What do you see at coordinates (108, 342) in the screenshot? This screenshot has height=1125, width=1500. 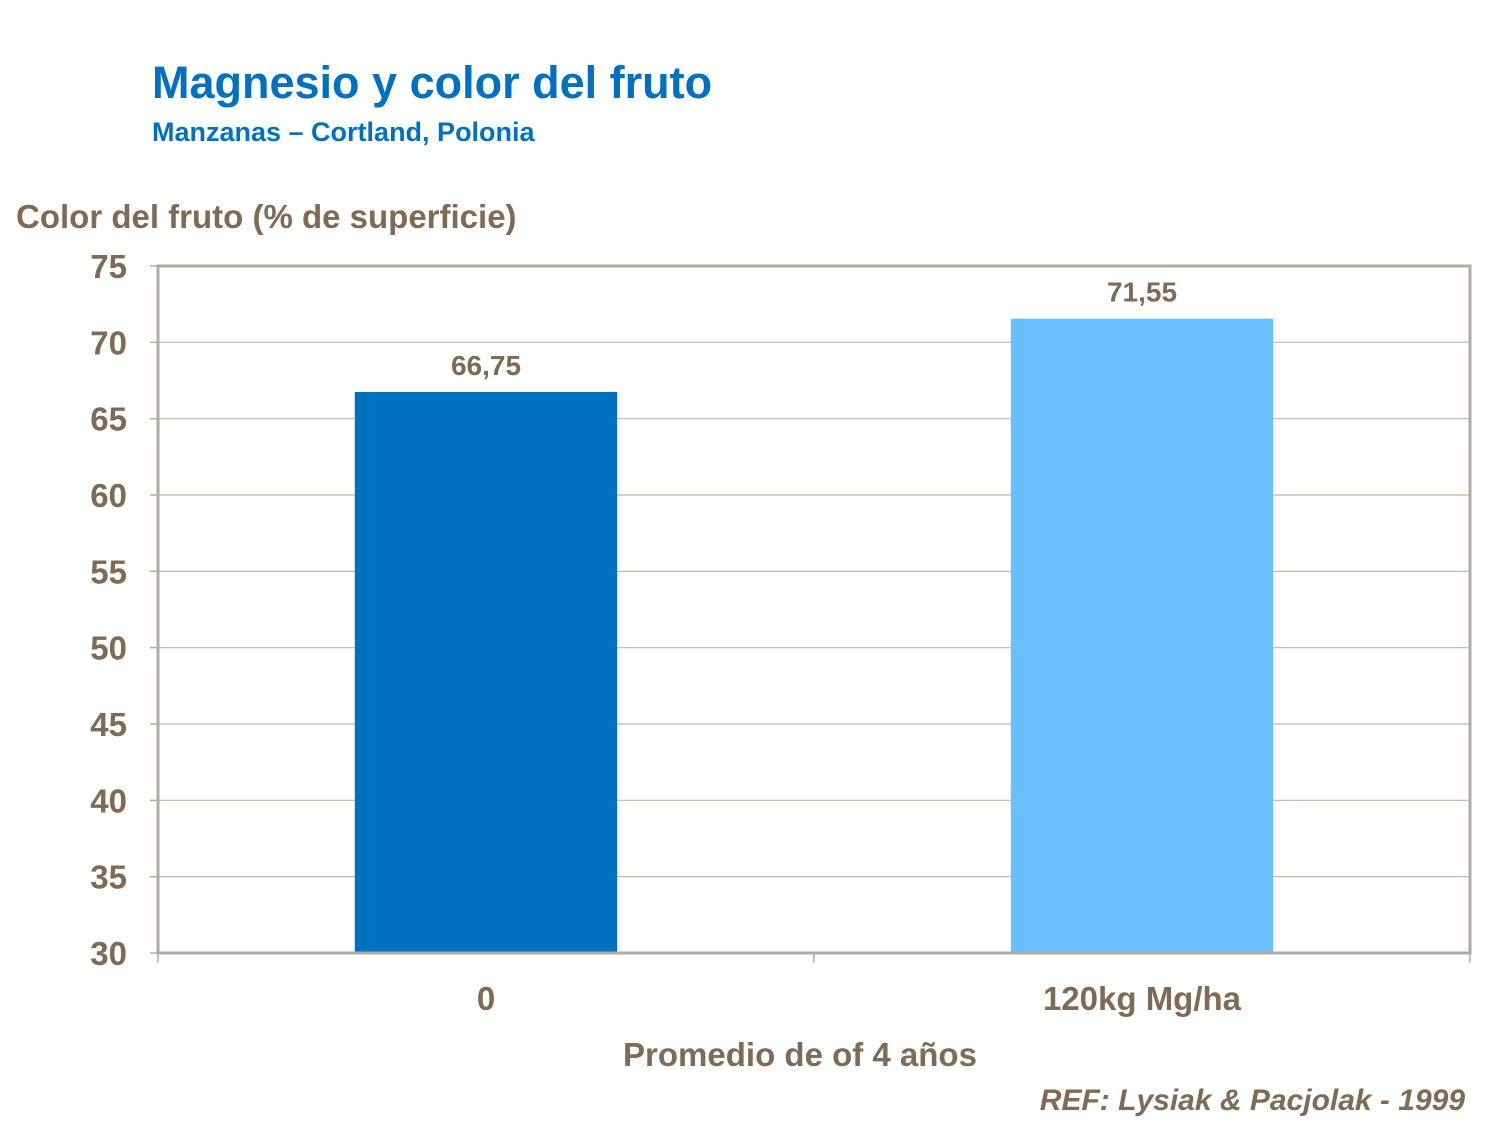 I see `y-tick-label: 70` at bounding box center [108, 342].